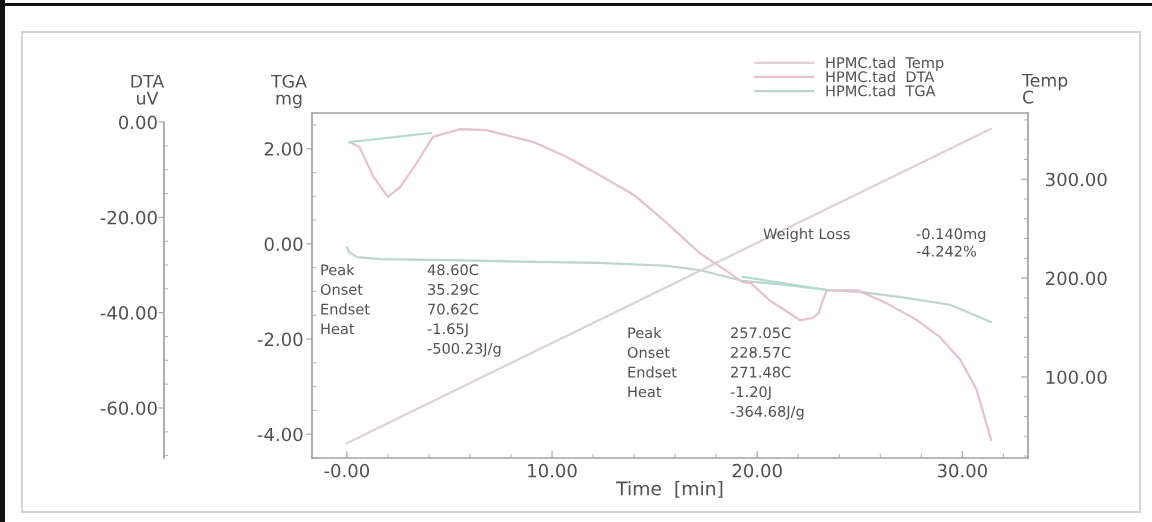  What do you see at coordinates (347, 470) in the screenshot?
I see `x-tick-label: -0.00` at bounding box center [347, 470].